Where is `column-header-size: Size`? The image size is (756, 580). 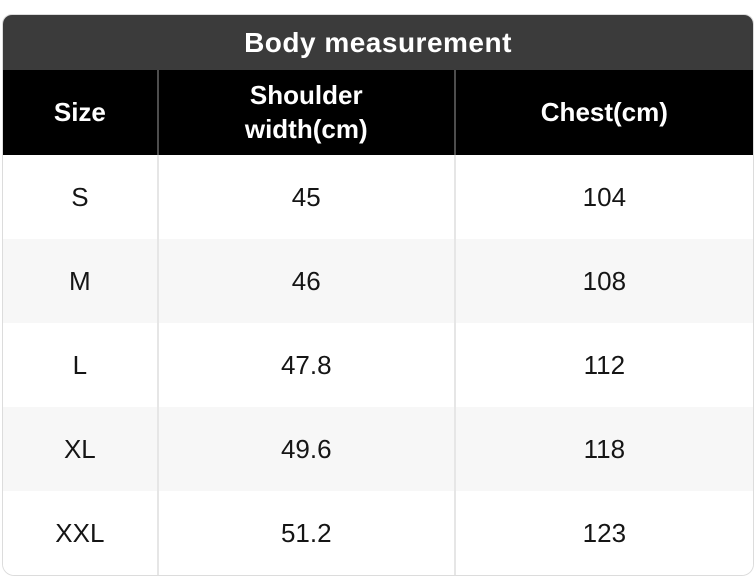
column-header-size: Size is located at coordinates (80, 112).